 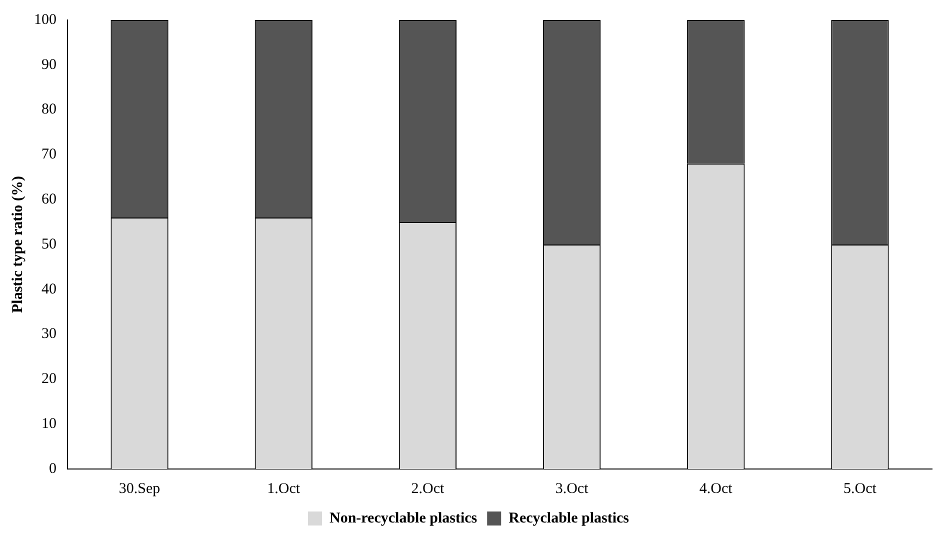 What do you see at coordinates (49, 64) in the screenshot?
I see `y-tick-label: 90` at bounding box center [49, 64].